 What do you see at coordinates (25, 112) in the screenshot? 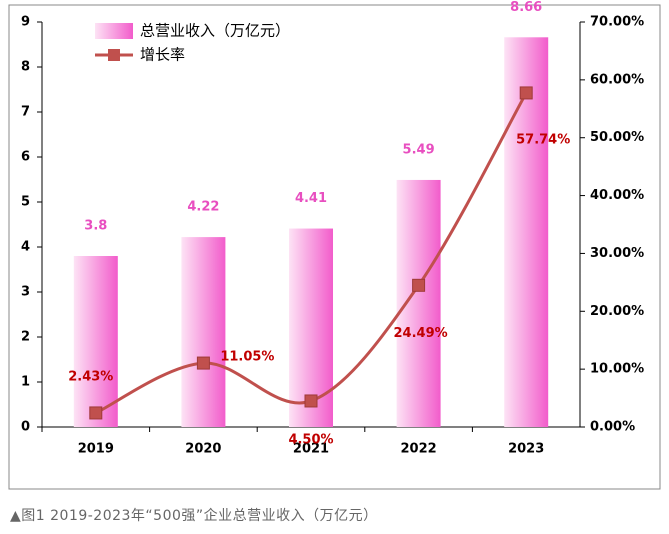
I see `y-tick-label: 7` at bounding box center [25, 112].